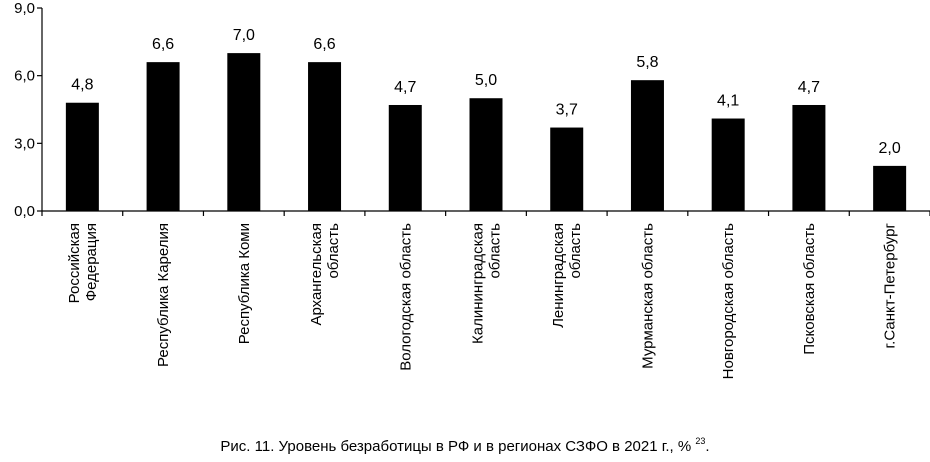 Image resolution: width=930 pixels, height=462 pixels. I want to click on data-label: 5,0, so click(486, 80).